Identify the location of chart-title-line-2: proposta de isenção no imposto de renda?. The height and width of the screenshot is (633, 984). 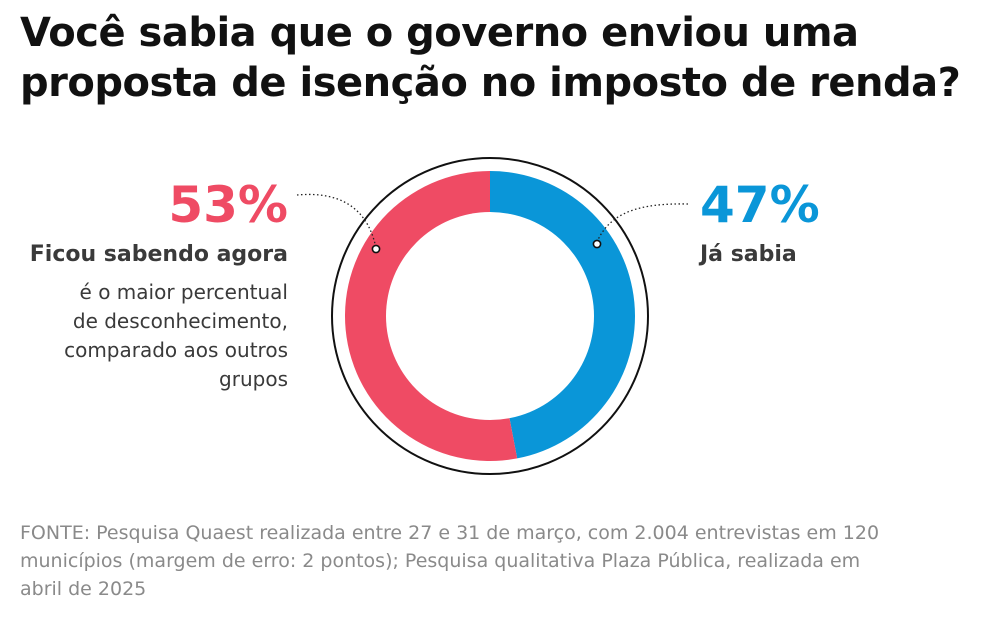
(490, 83).